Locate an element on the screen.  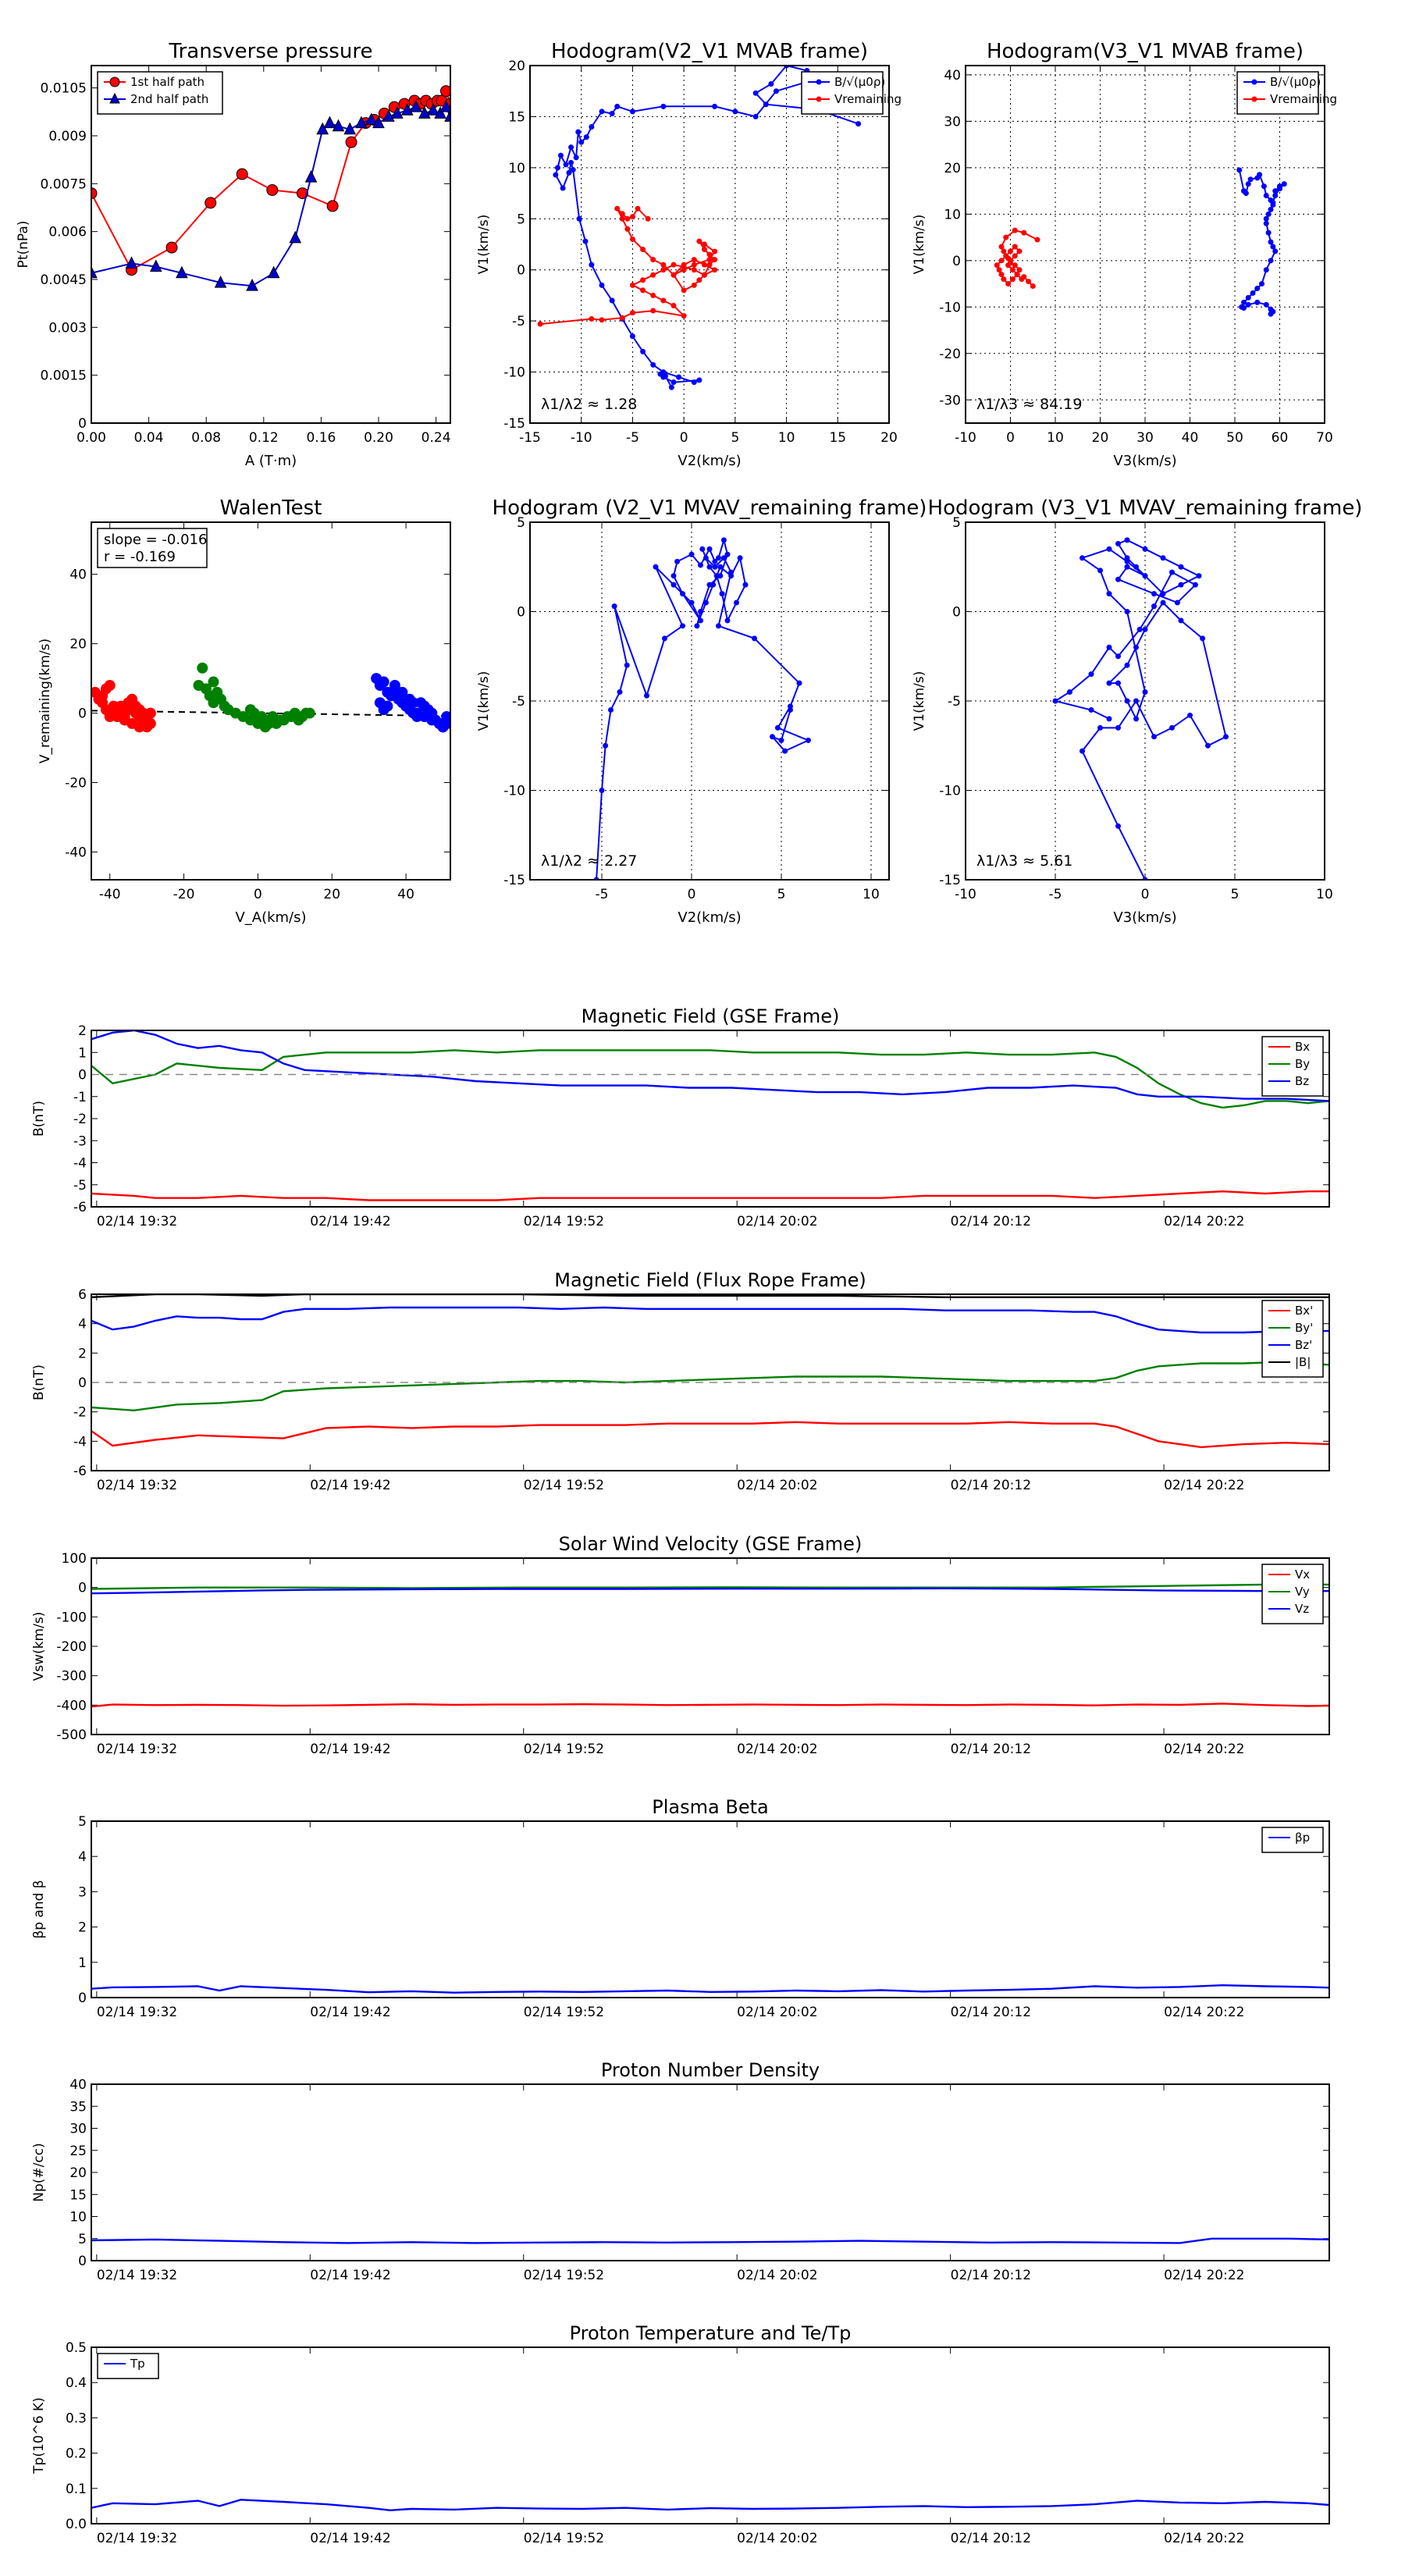
y-tick-label: -400 is located at coordinates (72, 1705).